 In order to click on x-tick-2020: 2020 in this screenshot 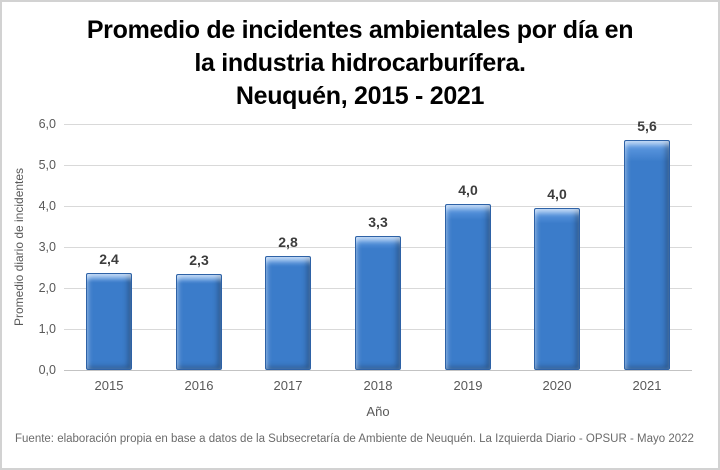, I will do `click(557, 385)`.